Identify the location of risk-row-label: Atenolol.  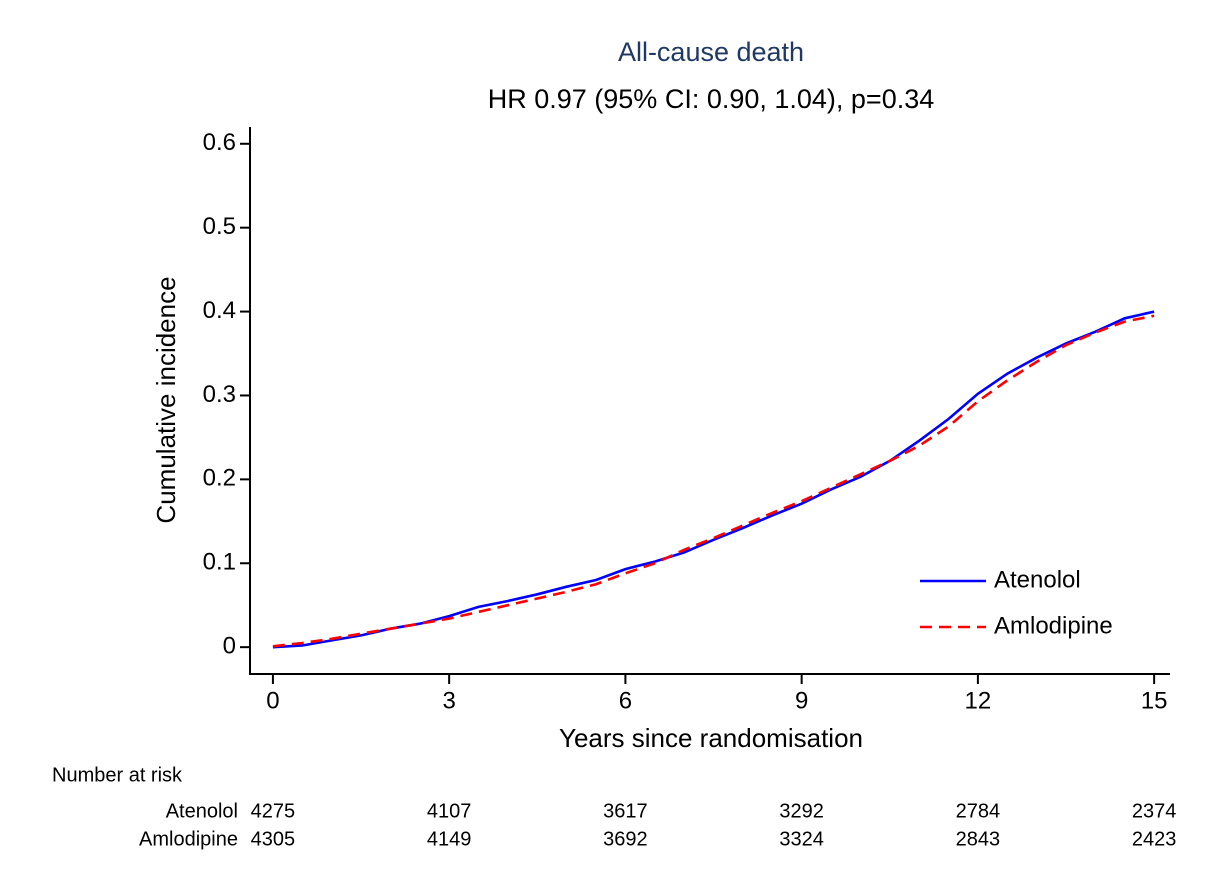
(202, 811).